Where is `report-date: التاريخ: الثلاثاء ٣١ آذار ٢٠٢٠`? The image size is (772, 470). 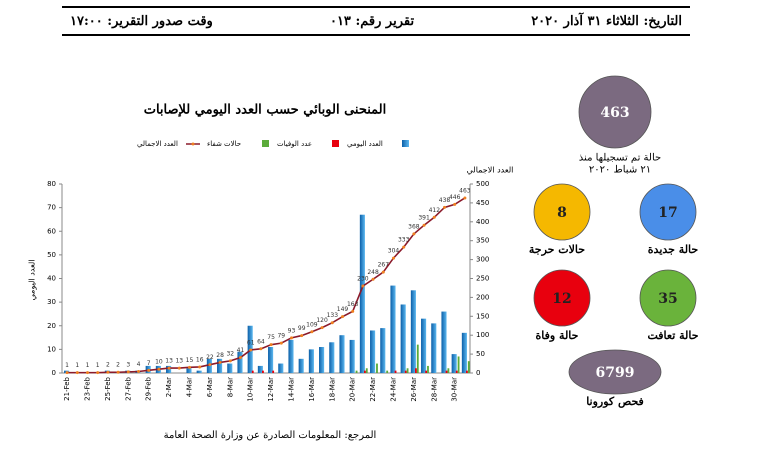
report-date: التاريخ: الثلاثاء ٣١ آذار ٢٠٢٠ is located at coordinates (606, 21).